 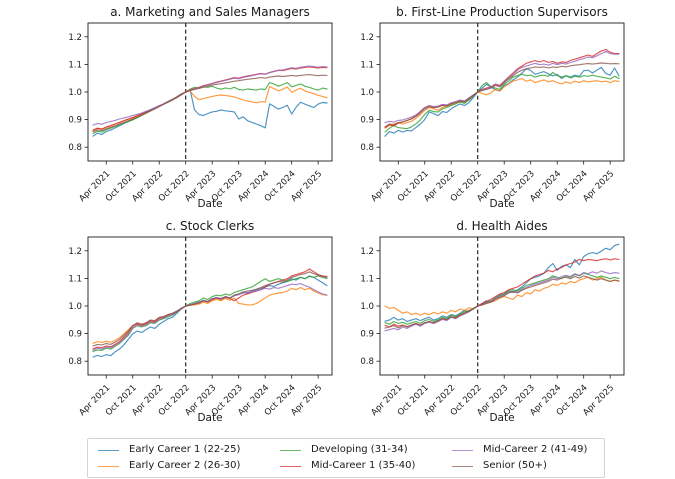 I want to click on legend-item-label: Mid-Career 2 (41-49), so click(x=535, y=449).